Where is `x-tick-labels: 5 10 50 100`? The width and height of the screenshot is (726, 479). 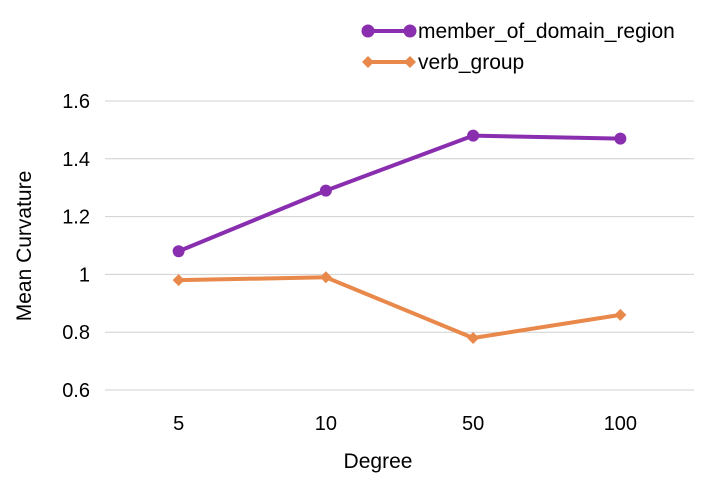 x-tick-labels: 5 10 50 100 is located at coordinates (405, 424).